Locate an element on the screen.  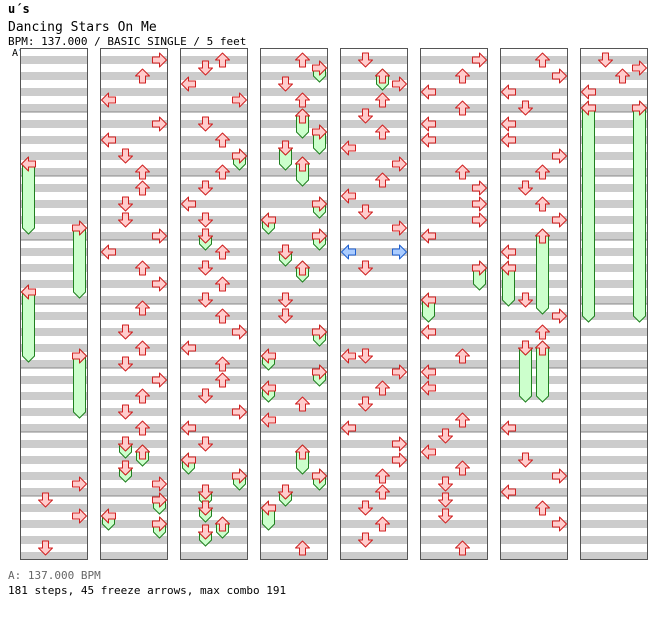
freeze-right-body is located at coordinates (79, 263).